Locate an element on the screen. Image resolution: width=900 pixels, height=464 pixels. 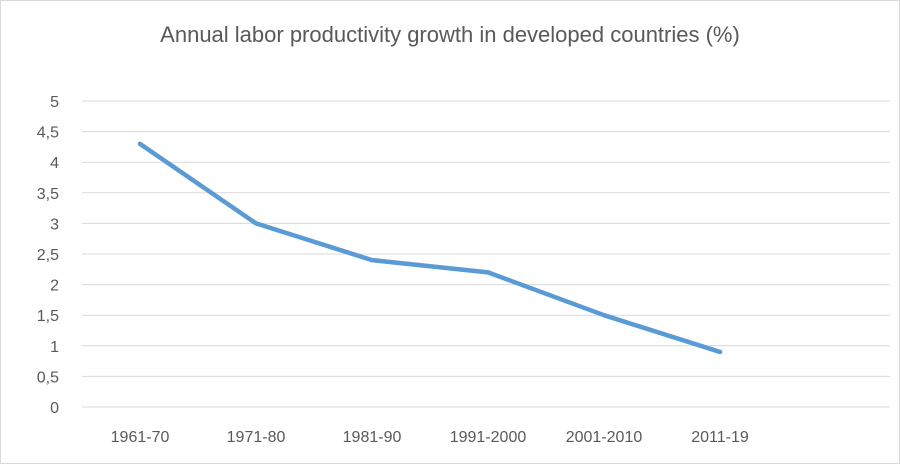
x-tick-label: 2001-2010 is located at coordinates (604, 437).